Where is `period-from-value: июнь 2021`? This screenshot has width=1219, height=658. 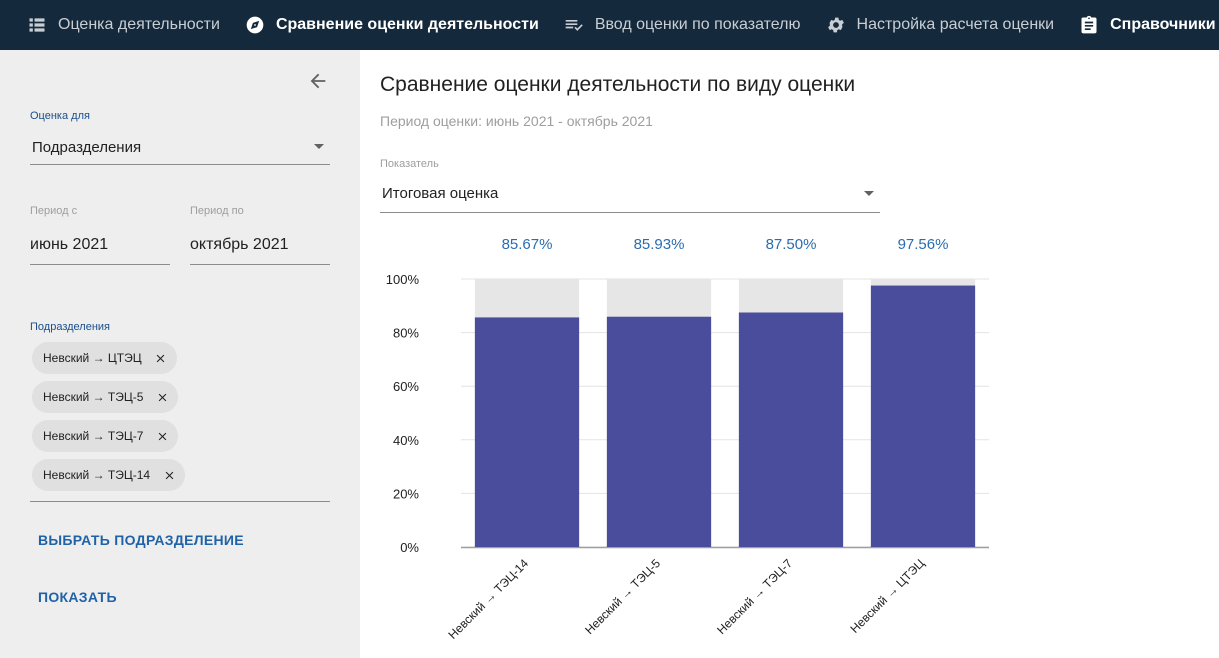
period-from-value: июнь 2021 is located at coordinates (69, 244).